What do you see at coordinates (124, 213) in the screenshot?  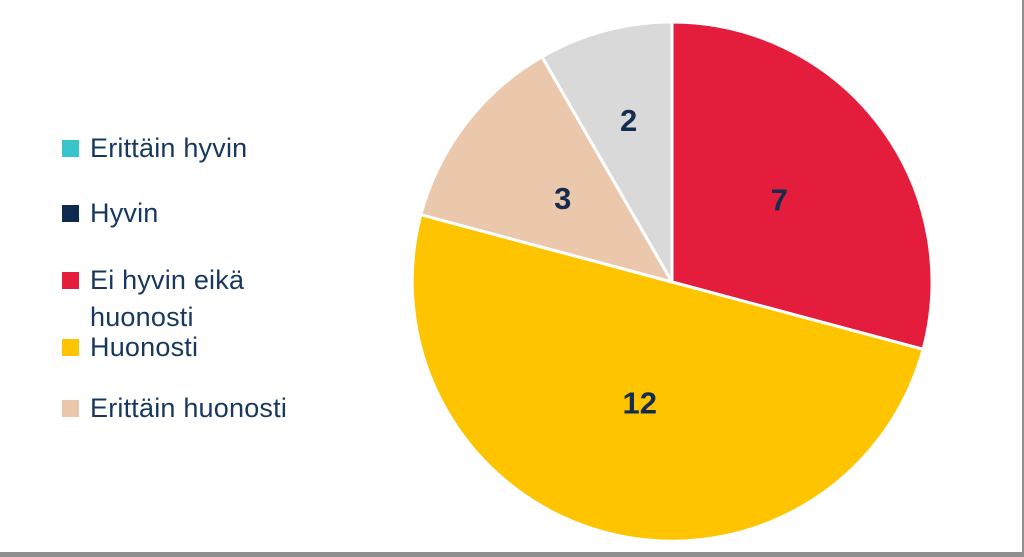 I see `legend-label: Hyvin` at bounding box center [124, 213].